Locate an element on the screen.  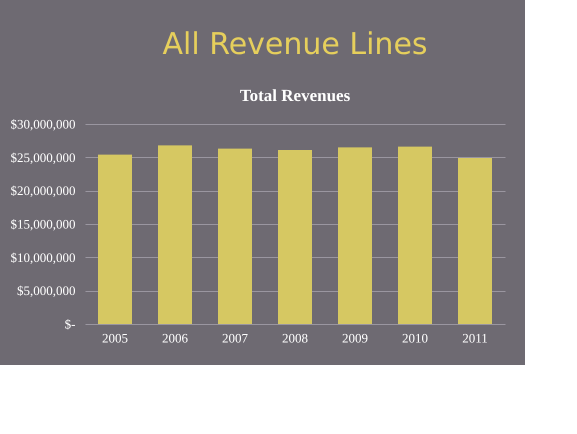
y-tick-label: $15,000,000 is located at coordinates (43, 224).